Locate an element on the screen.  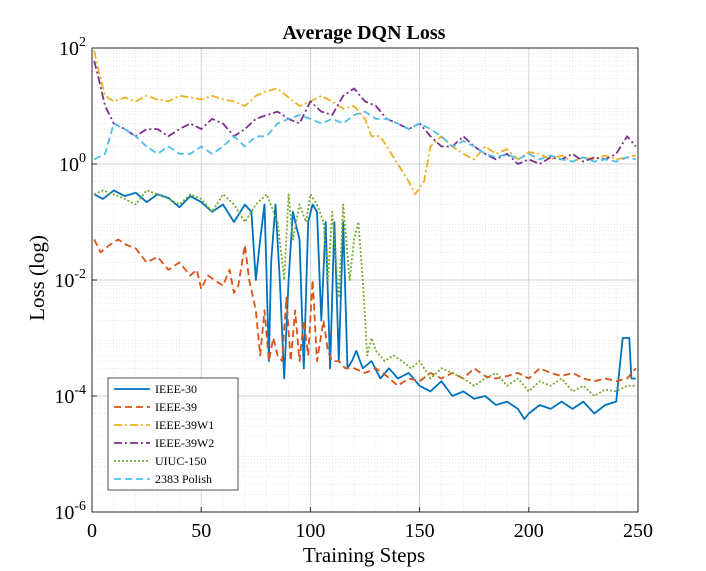
y-tick-label: 10⁰ is located at coordinates (72, 163).